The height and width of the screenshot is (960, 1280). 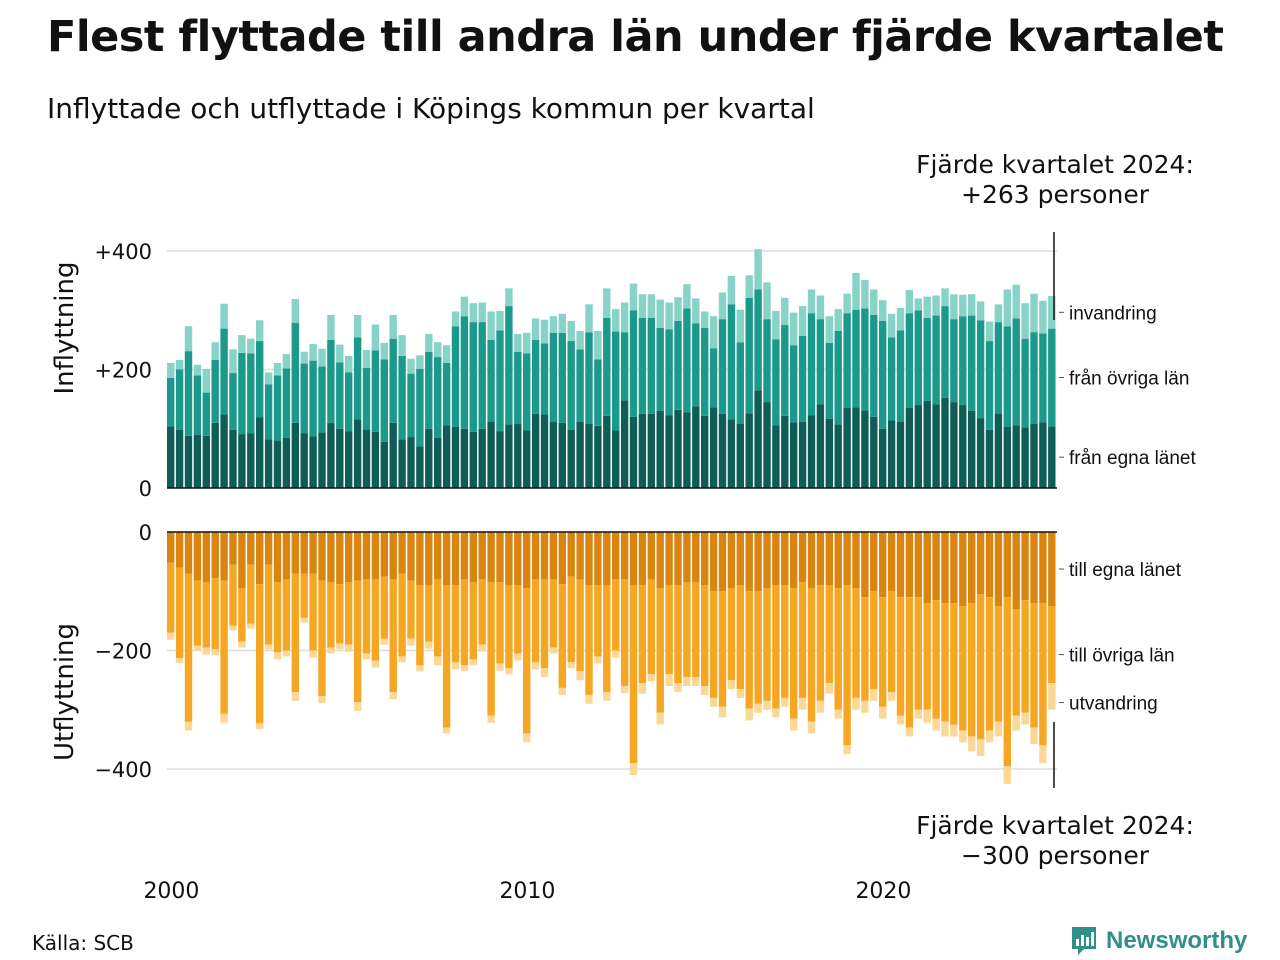 What do you see at coordinates (1055, 180) in the screenshot?
I see `callout-inflow: Fjärde kvartalet 2024: +263 personer` at bounding box center [1055, 180].